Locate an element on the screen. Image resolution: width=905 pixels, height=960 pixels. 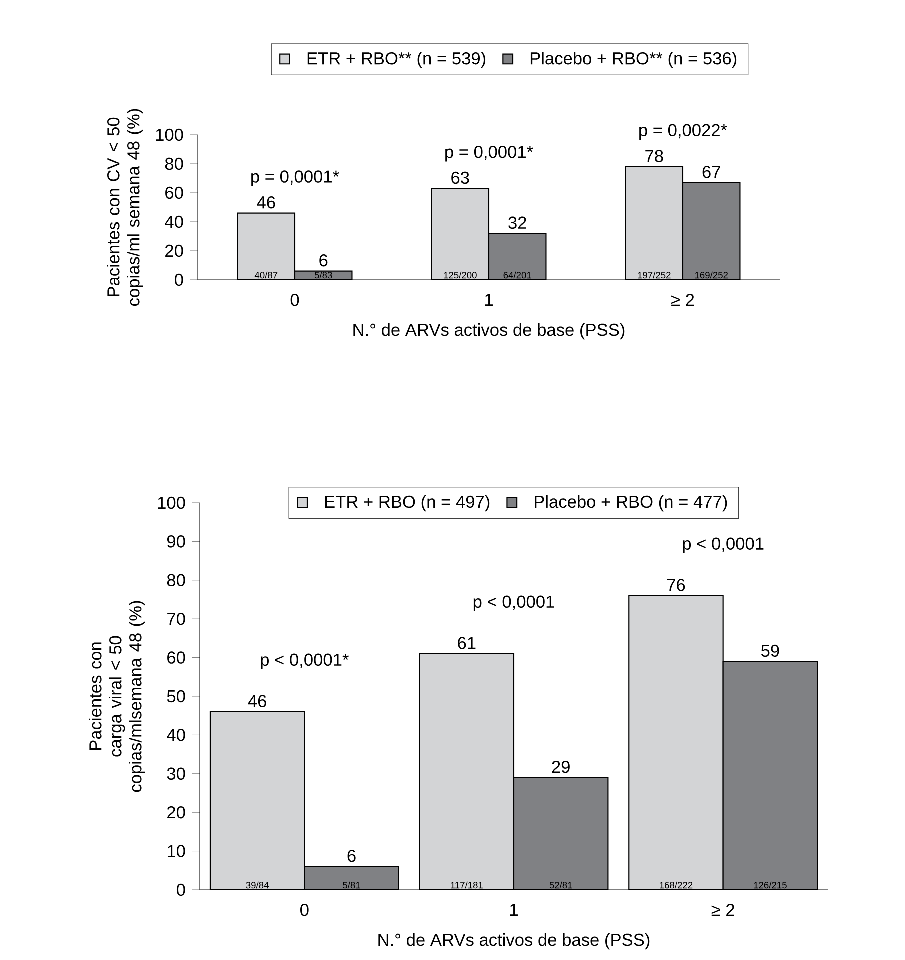
data-label: 61 is located at coordinates (467, 643).